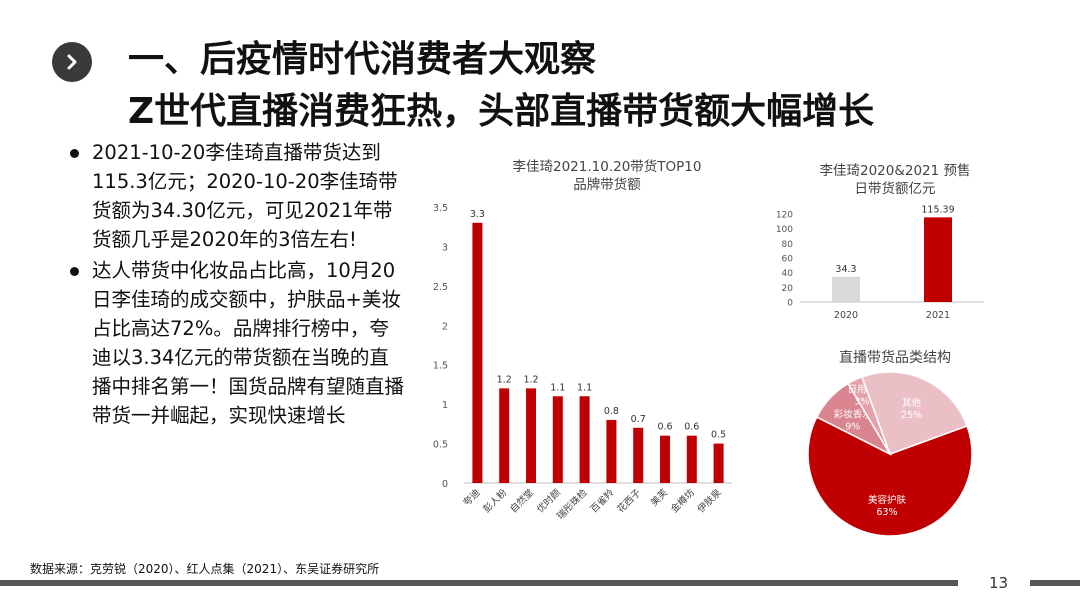 Image resolution: width=1080 pixels, height=608 pixels. I want to click on page-title: 一、后疫情时代消费者大观察, so click(362, 59).